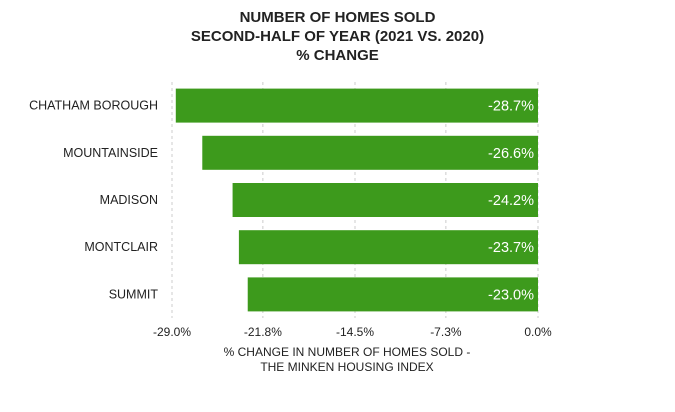  Describe the element at coordinates (355, 332) in the screenshot. I see `x-tick-label: -14.5%` at that location.